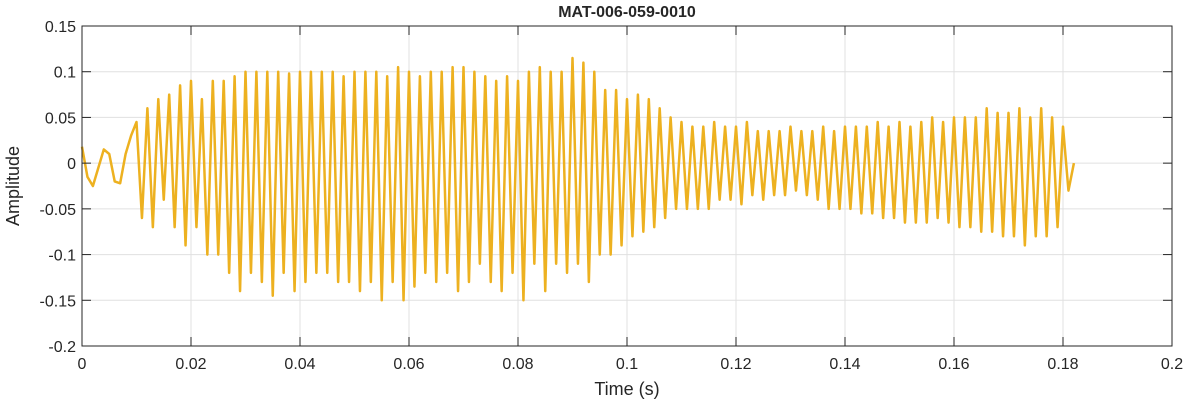 The height and width of the screenshot is (409, 1188). What do you see at coordinates (1062, 364) in the screenshot?
I see `x-tick-label: 0.18` at bounding box center [1062, 364].